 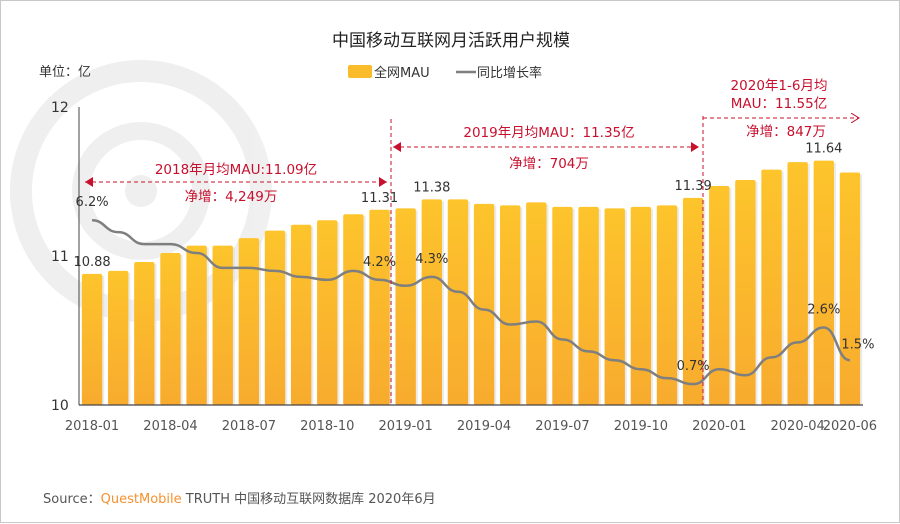 What do you see at coordinates (91, 262) in the screenshot?
I see `bar-value-label: 10.88` at bounding box center [91, 262].